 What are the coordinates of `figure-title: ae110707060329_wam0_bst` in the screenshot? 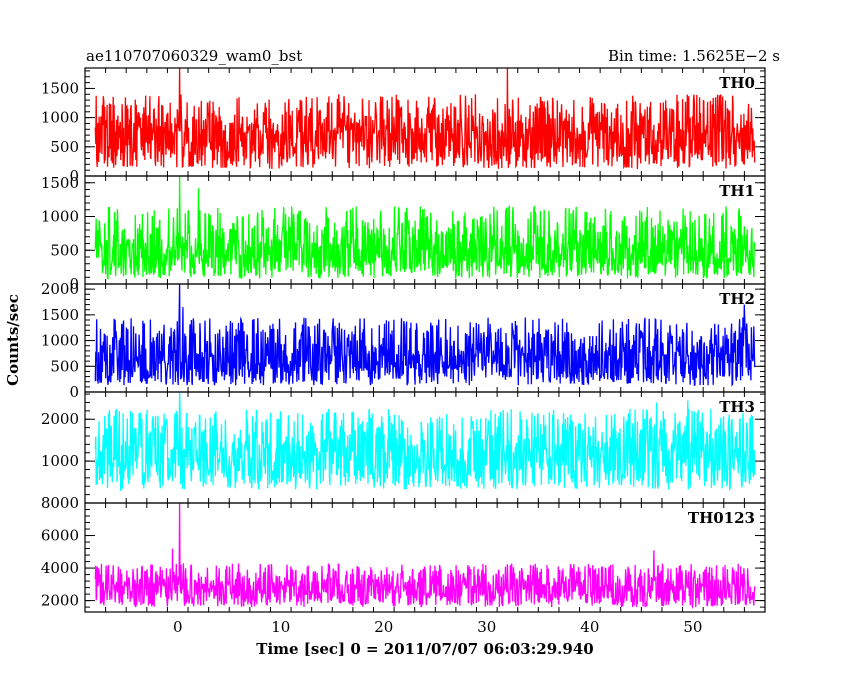 It's located at (194, 56).